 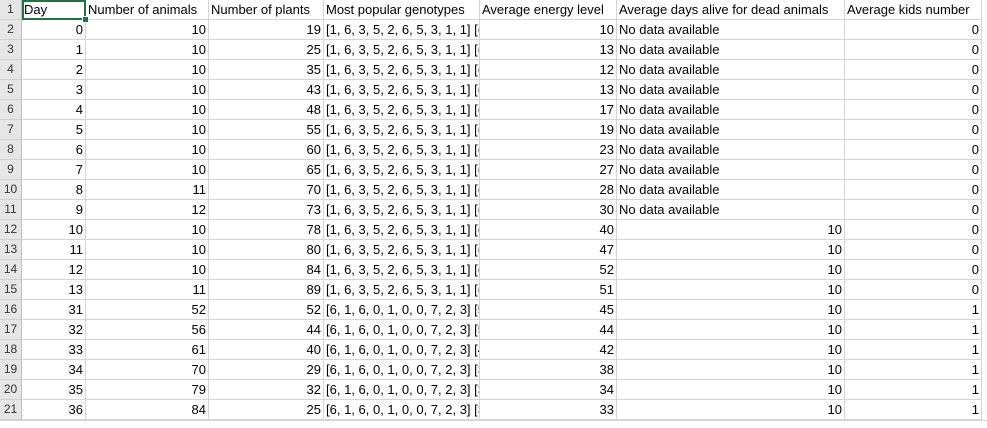 What do you see at coordinates (54, 350) in the screenshot?
I see `cell-day: 33` at bounding box center [54, 350].